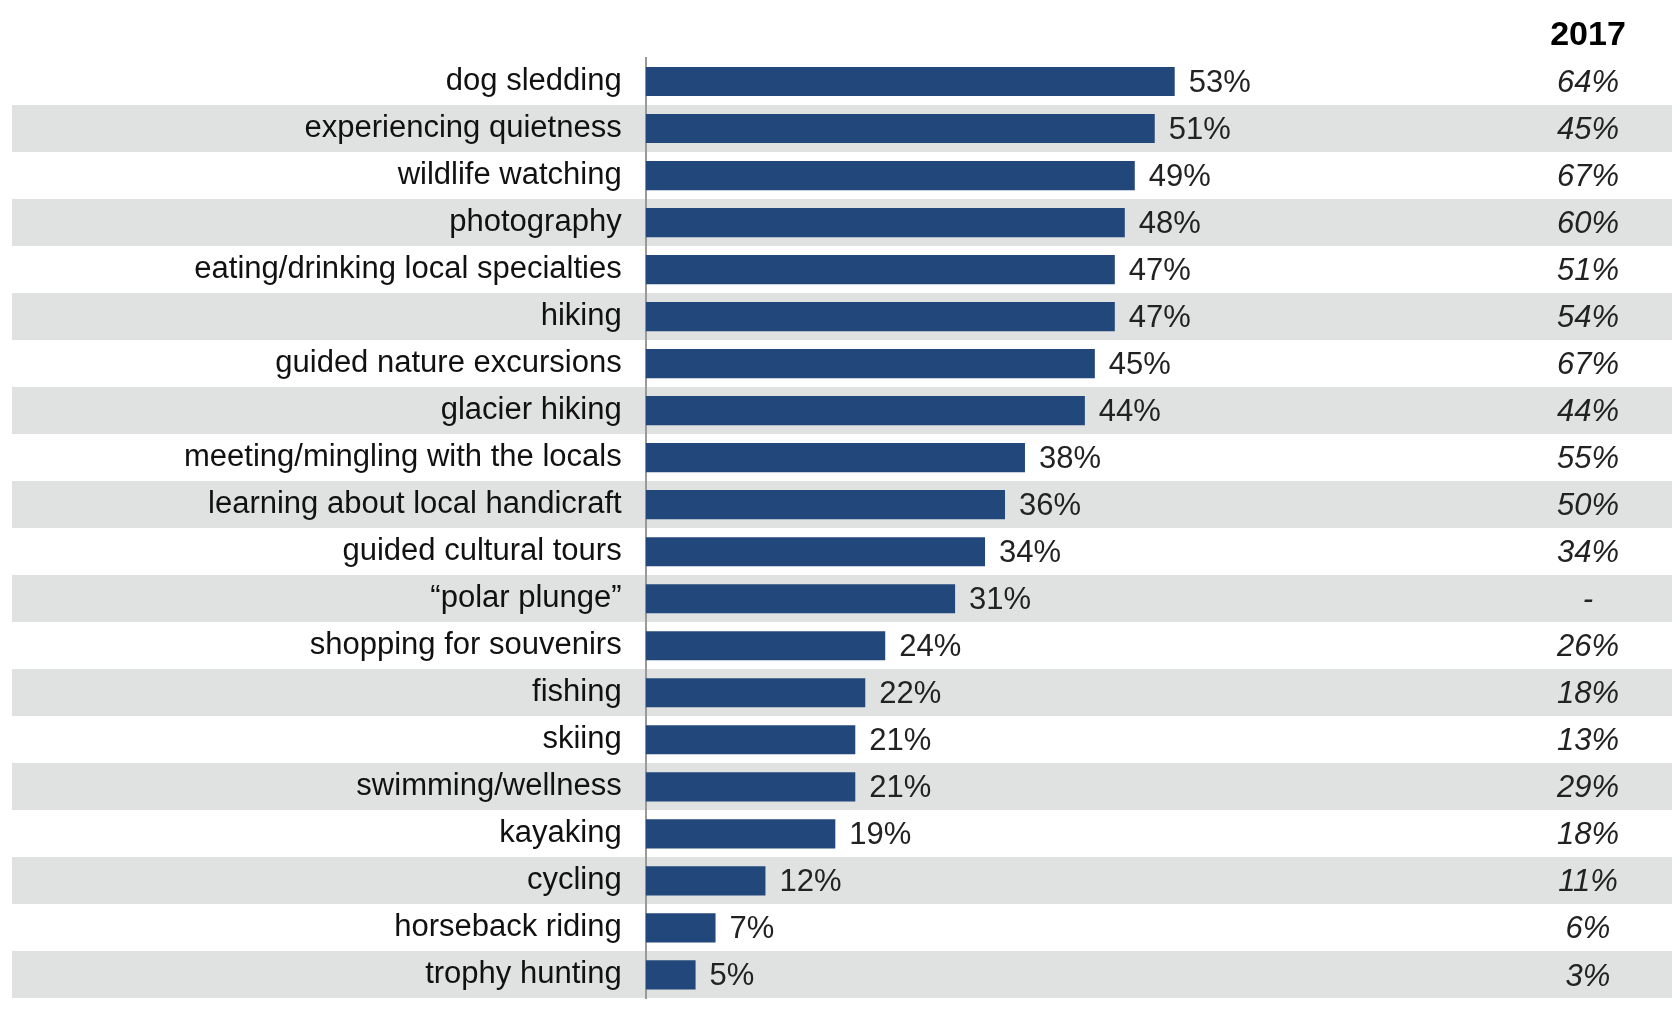  I want to click on y-tick-label: trophy hunting, so click(523, 973).